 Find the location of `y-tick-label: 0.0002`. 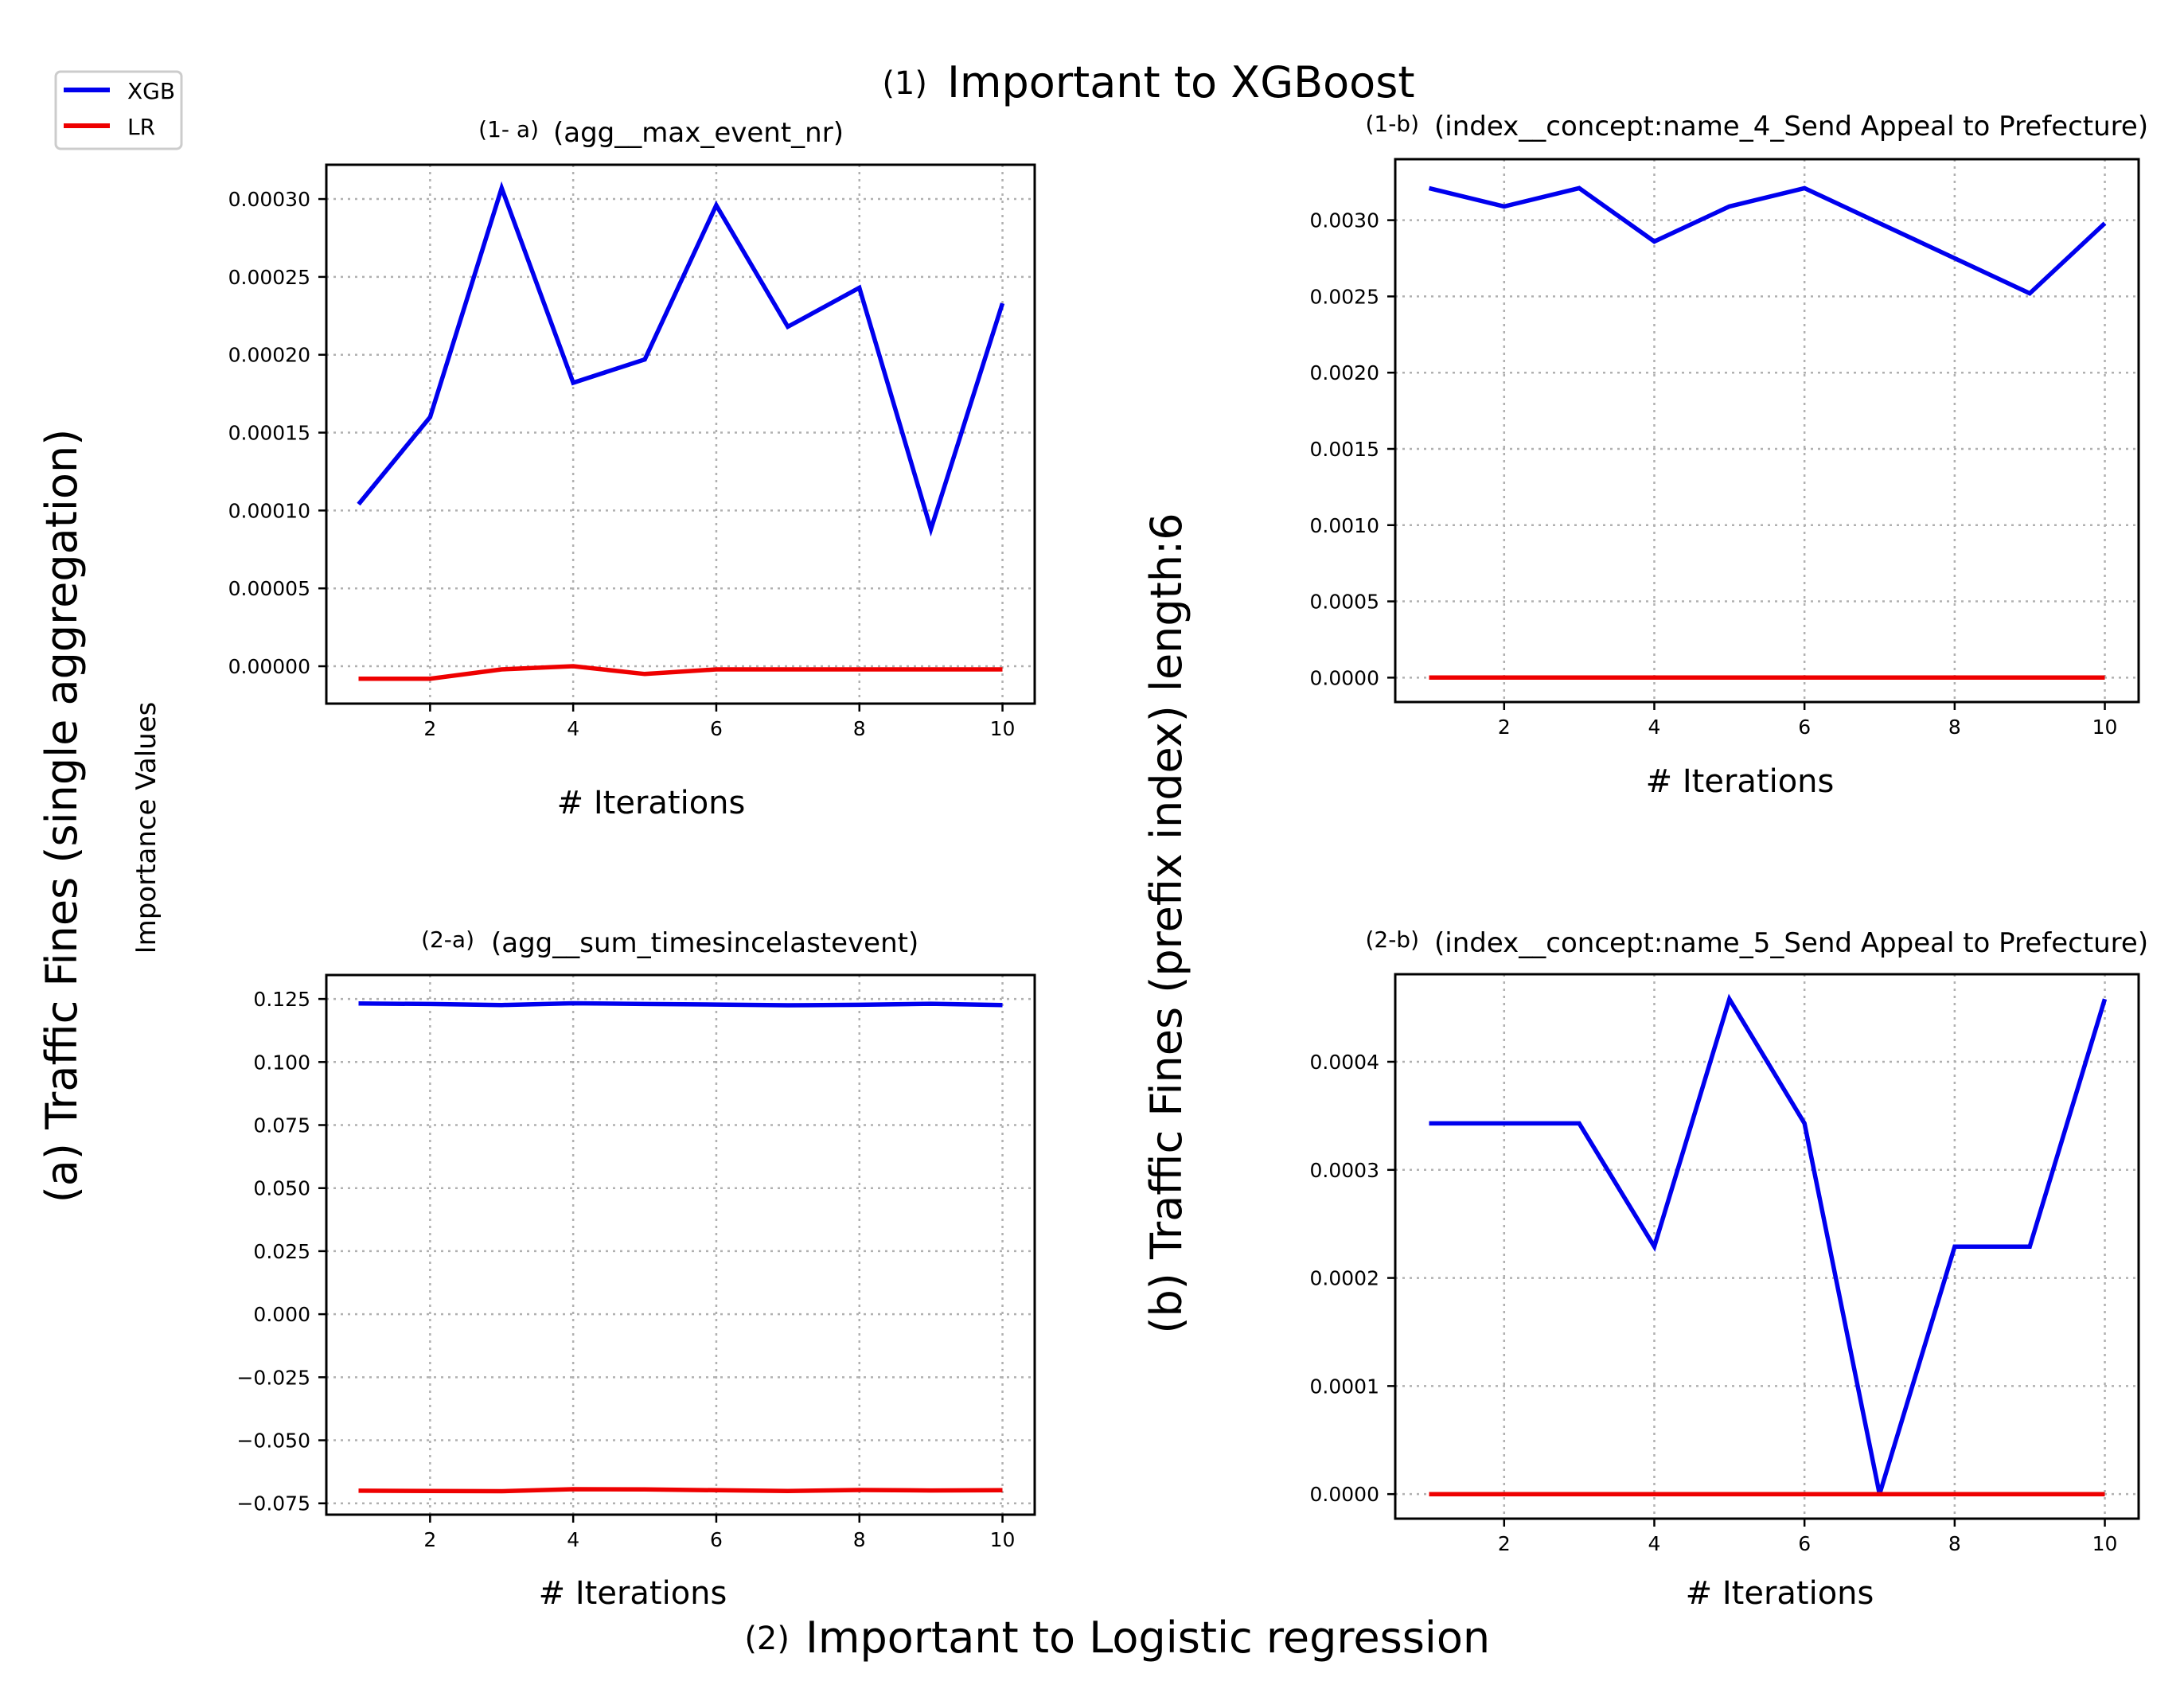

y-tick-label: 0.0002 is located at coordinates (1344, 1278).